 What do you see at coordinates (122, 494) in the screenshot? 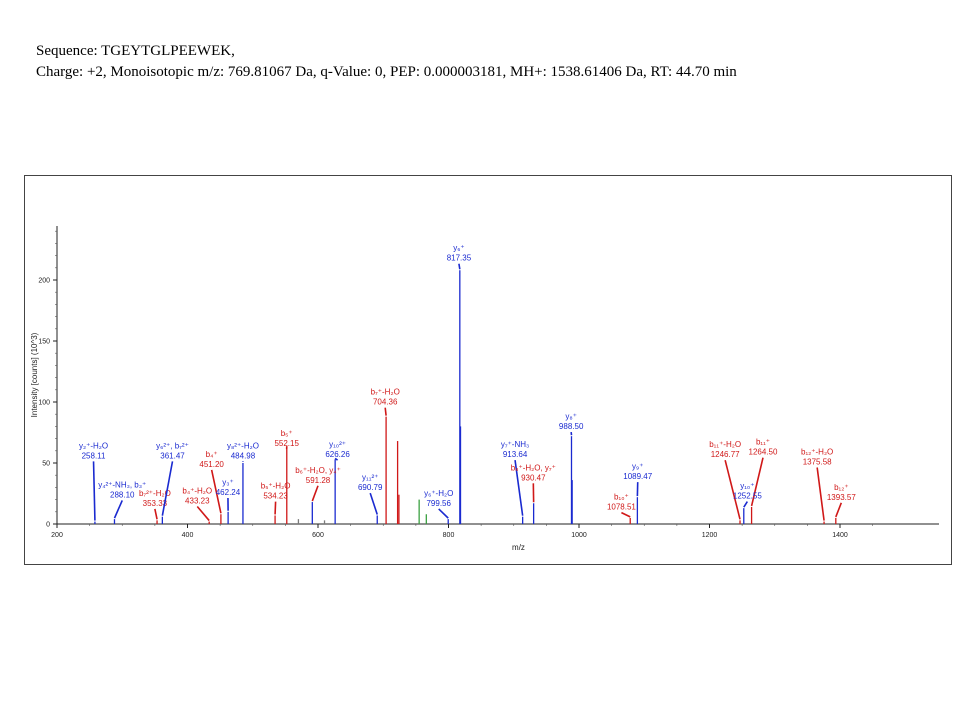
I see `peak-annotation-mz: 288.10` at bounding box center [122, 494].